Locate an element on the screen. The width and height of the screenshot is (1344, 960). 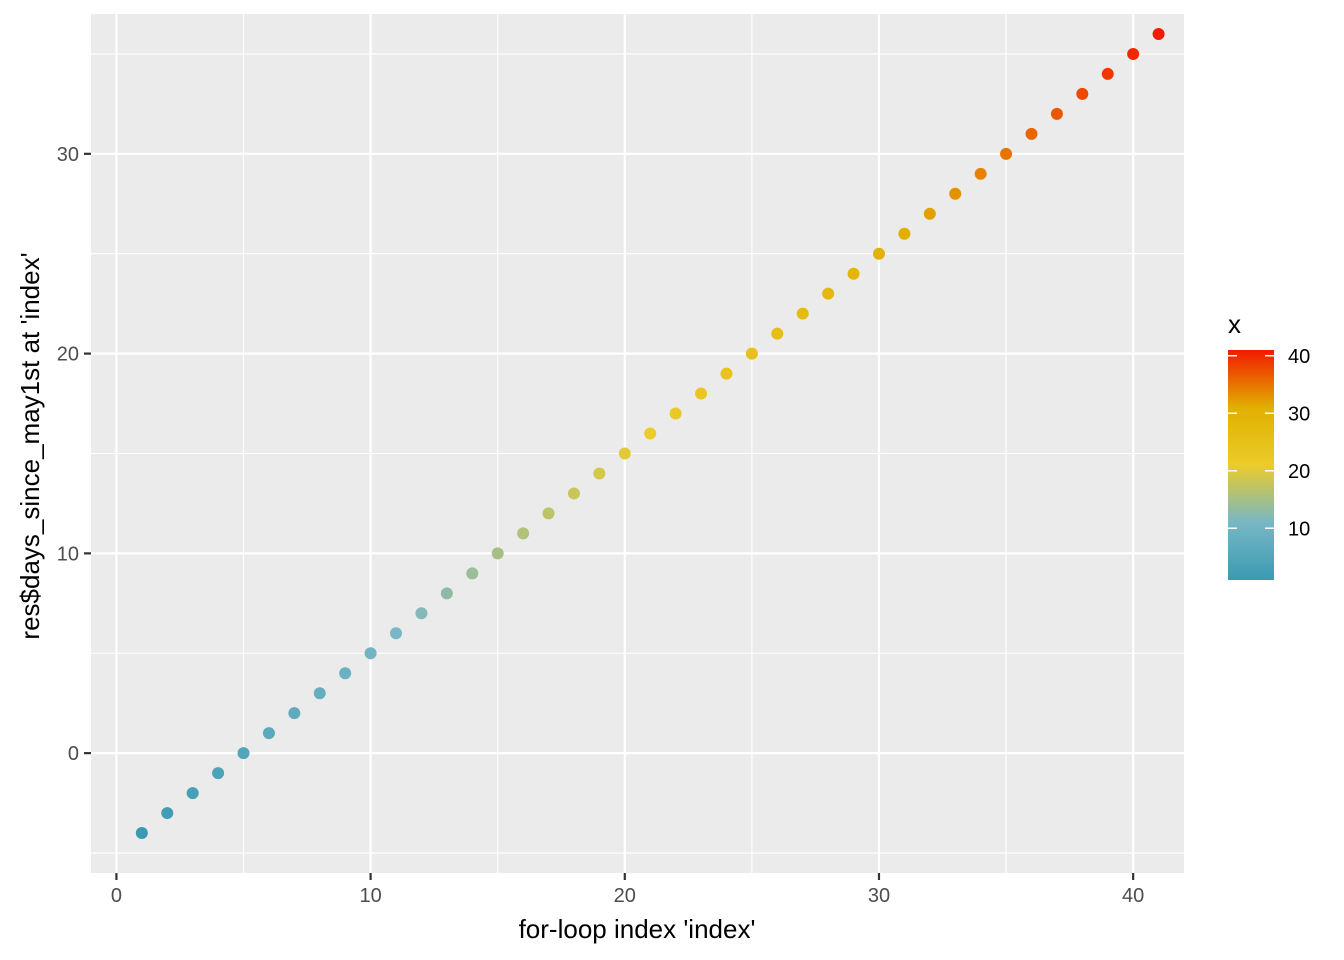
y-axis-title: res$days_since_may1st at 'index' is located at coordinates (30, 445).